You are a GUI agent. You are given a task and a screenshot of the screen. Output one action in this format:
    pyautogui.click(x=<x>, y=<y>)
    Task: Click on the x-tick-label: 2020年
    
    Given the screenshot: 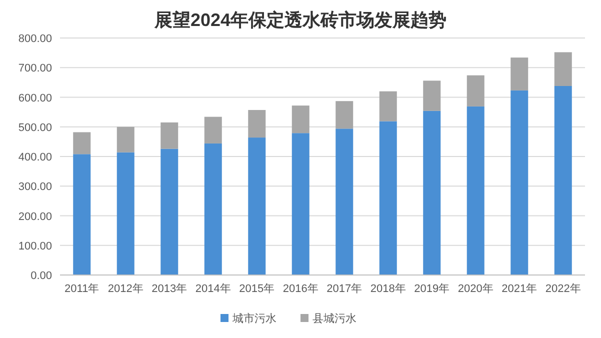 What is the action you would take?
    pyautogui.click(x=476, y=289)
    